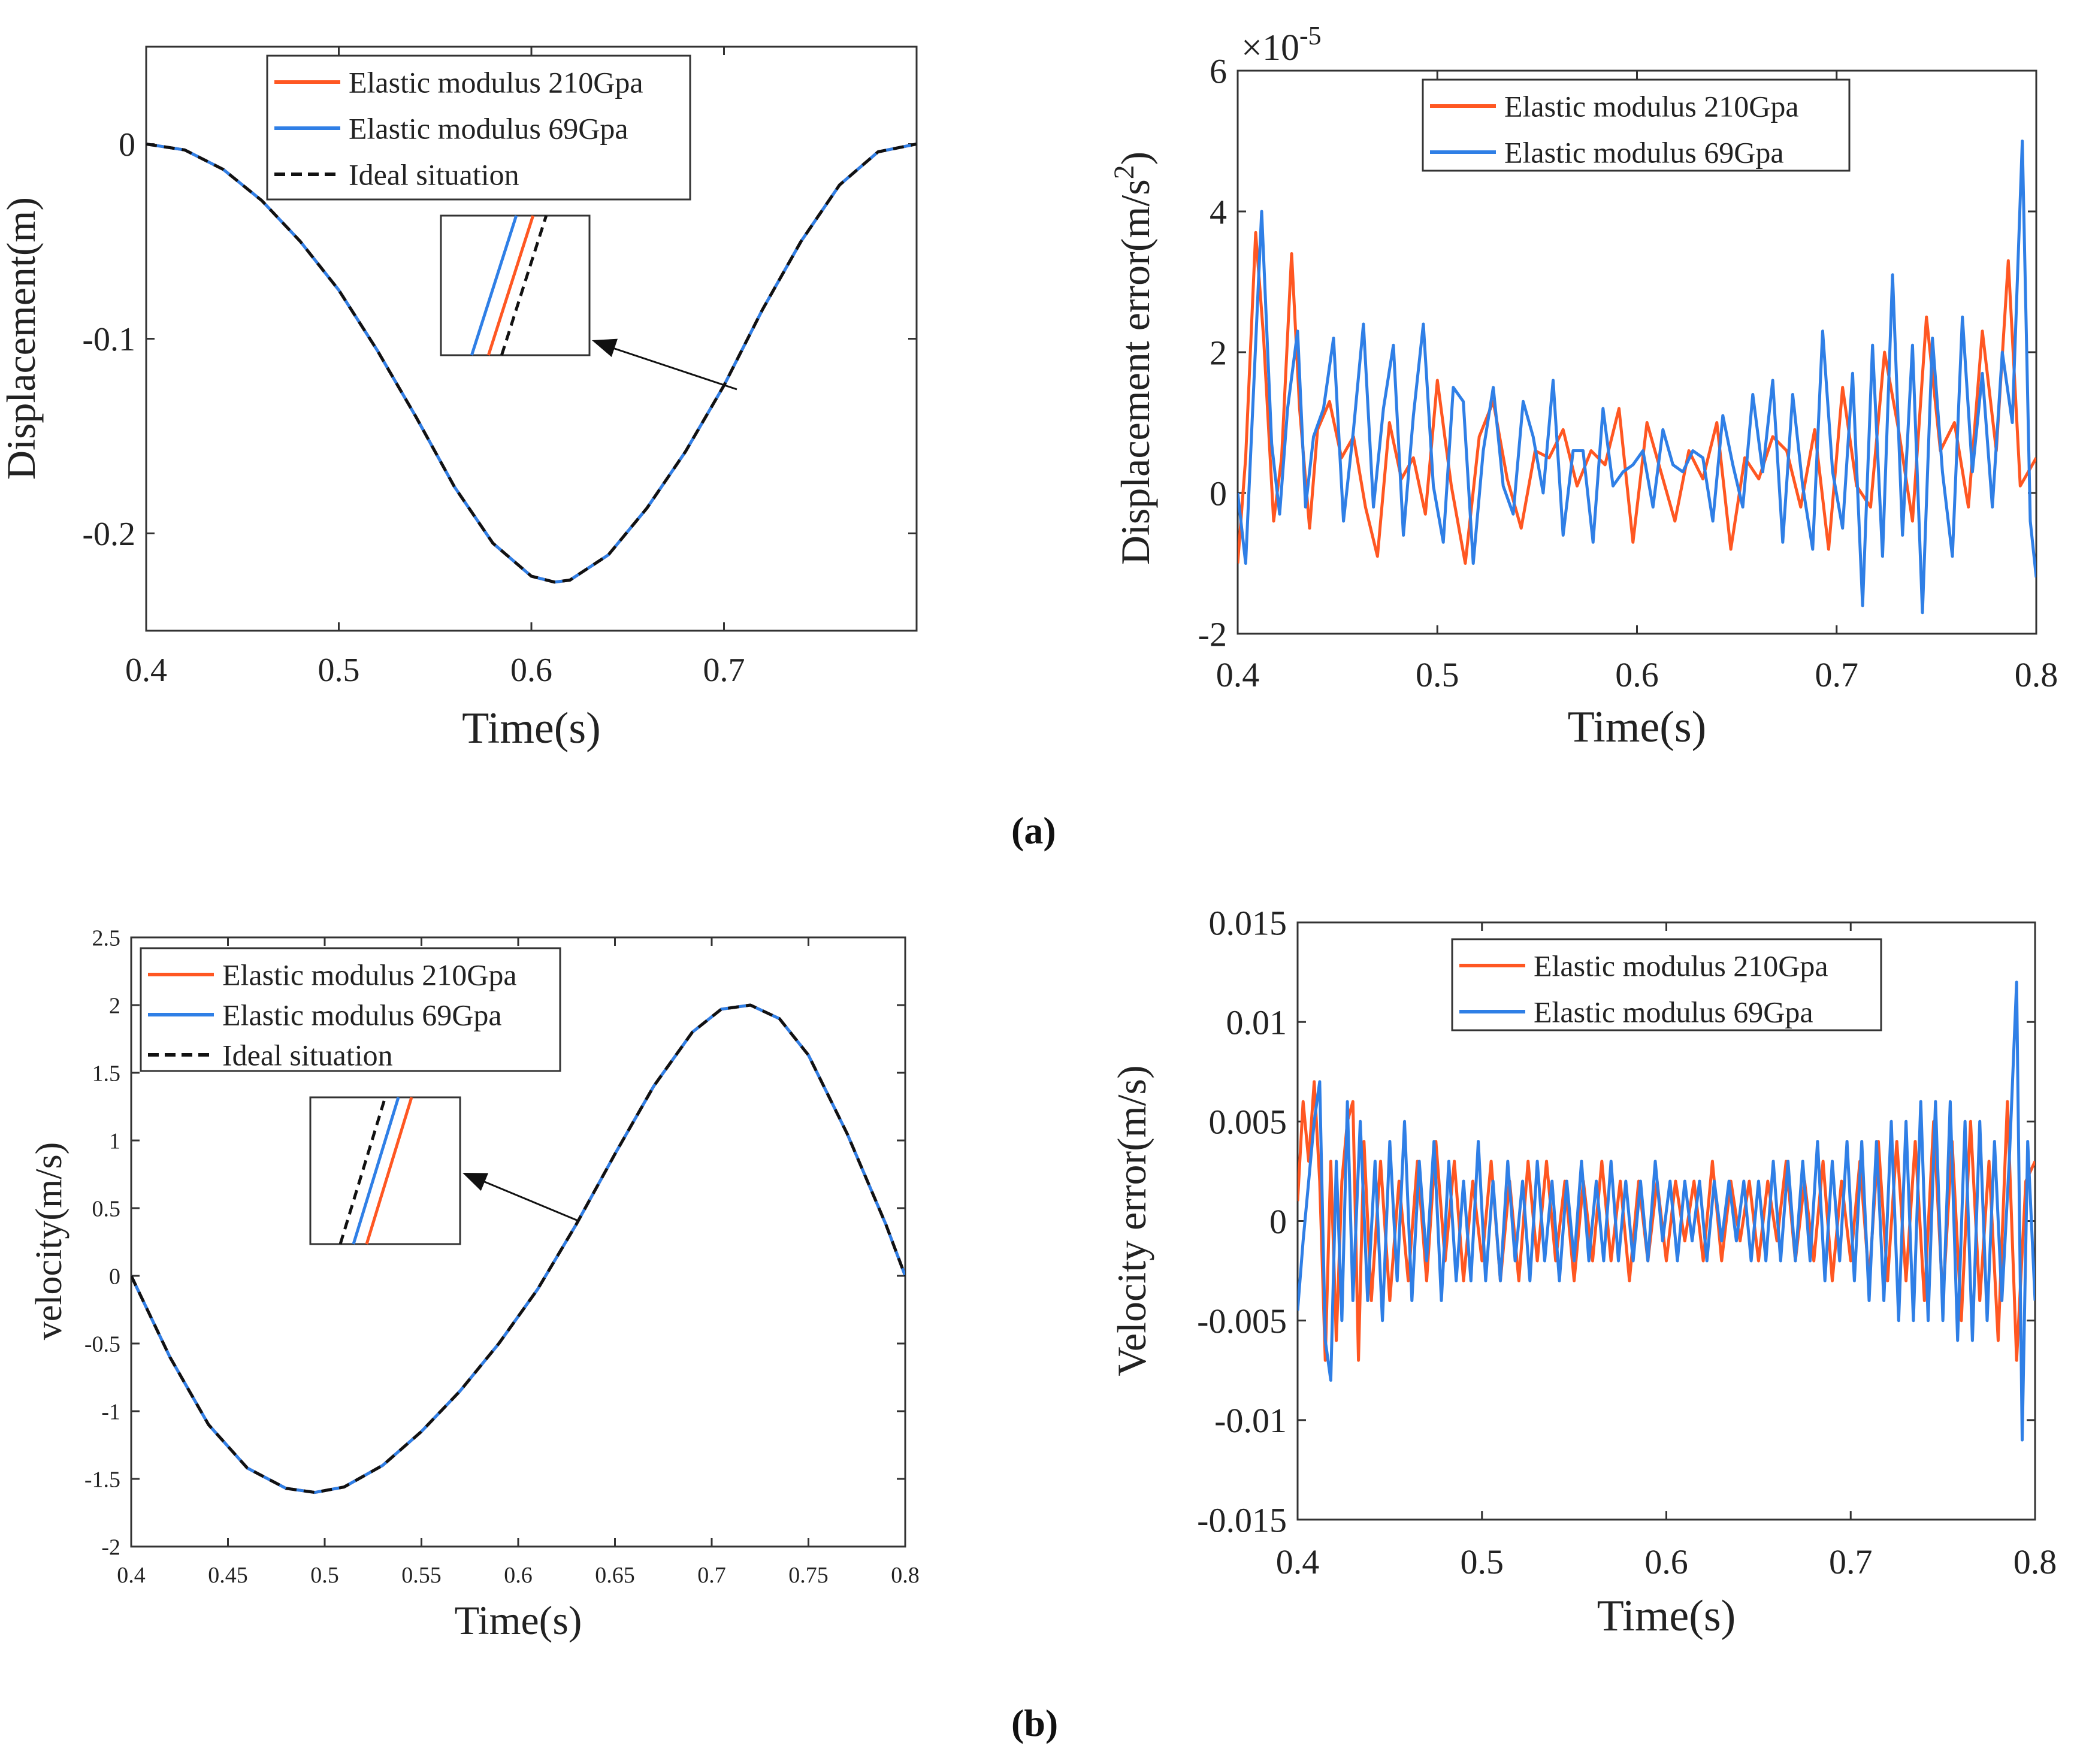 The height and width of the screenshot is (1764, 2077). I want to click on y-tick-label: -0.005, so click(1242, 1321).